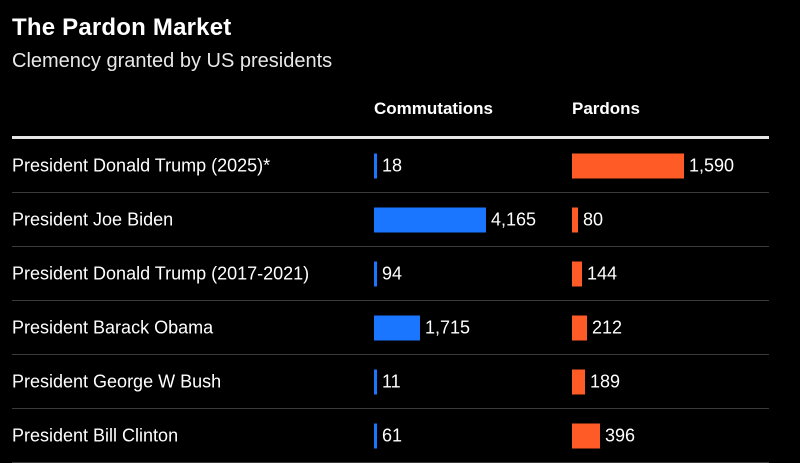  Describe the element at coordinates (448, 327) in the screenshot. I see `commutations-value: 1,715` at that location.